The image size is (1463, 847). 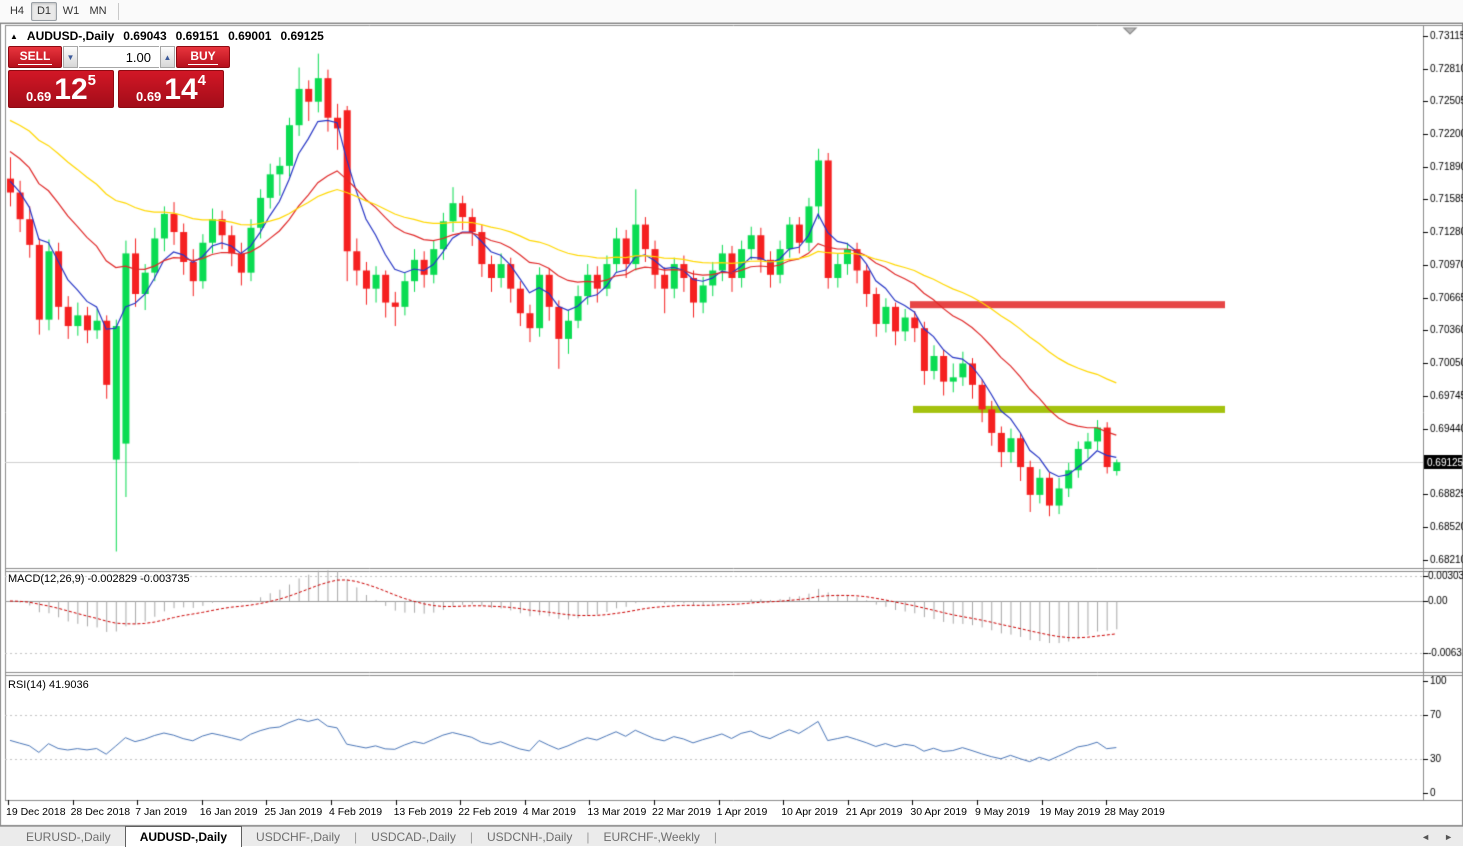 I want to click on date-label: 30 Apr 2019, so click(x=939, y=812).